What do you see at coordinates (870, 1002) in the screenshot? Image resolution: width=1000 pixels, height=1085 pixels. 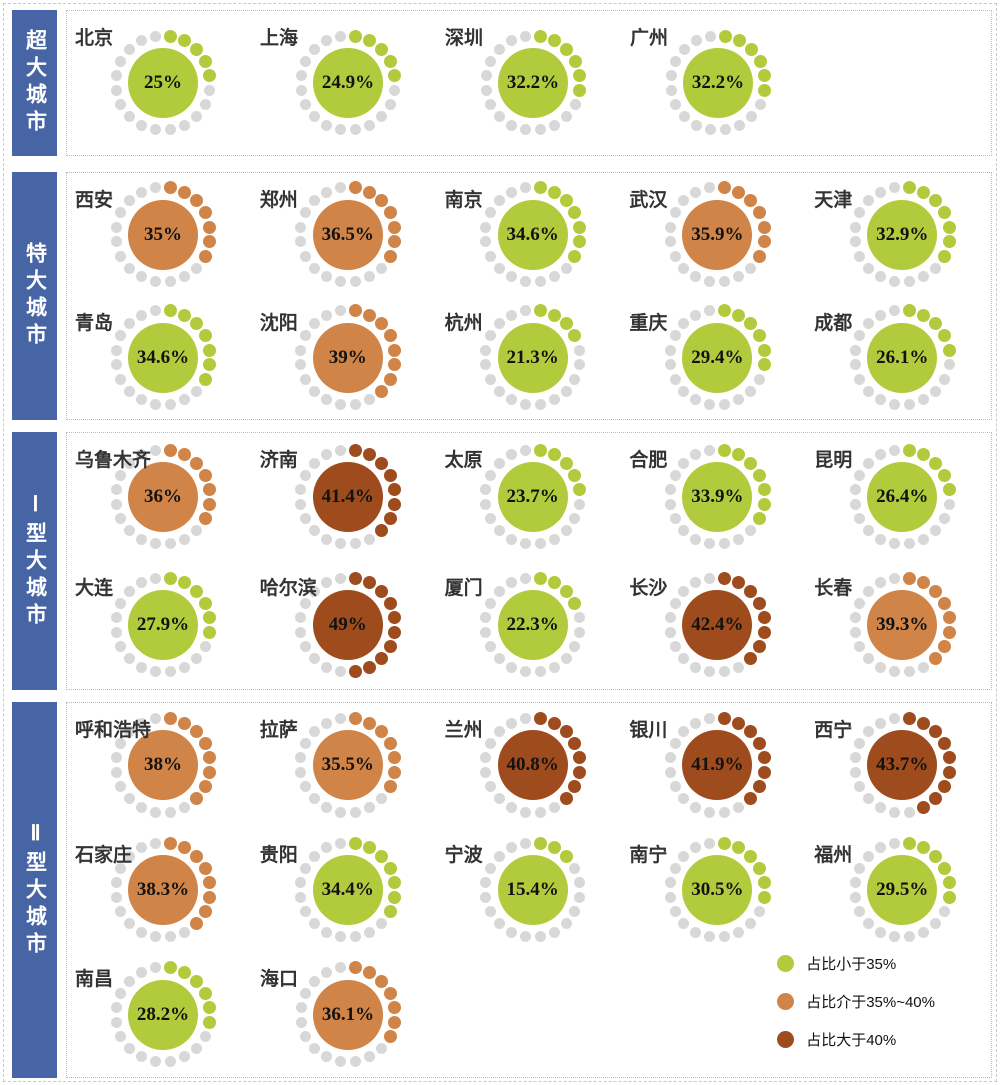 I see `legend-label: 占比介于35%~40%` at bounding box center [870, 1002].